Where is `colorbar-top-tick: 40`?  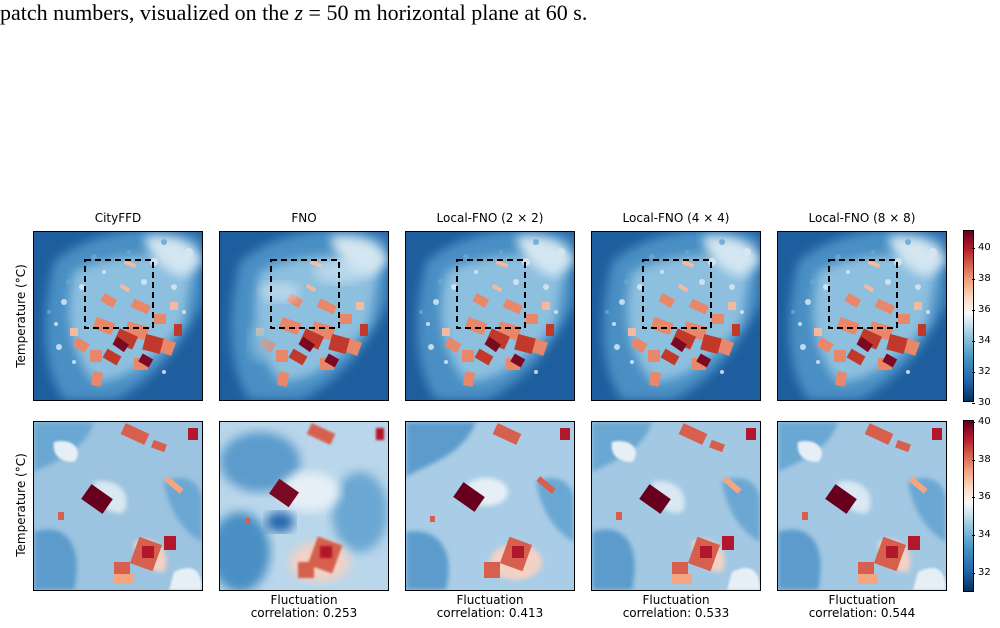 colorbar-top-tick: 40 is located at coordinates (981, 248).